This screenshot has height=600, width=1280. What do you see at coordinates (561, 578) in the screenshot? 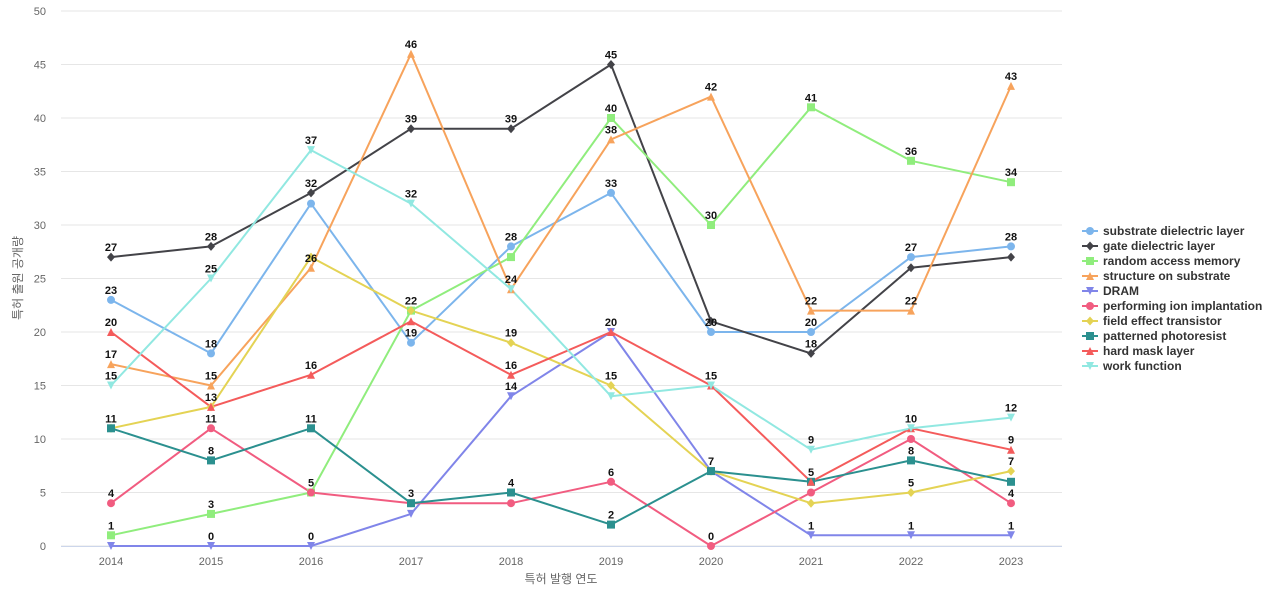
I see `x-axis-title: 특허 발행 연도` at bounding box center [561, 578].